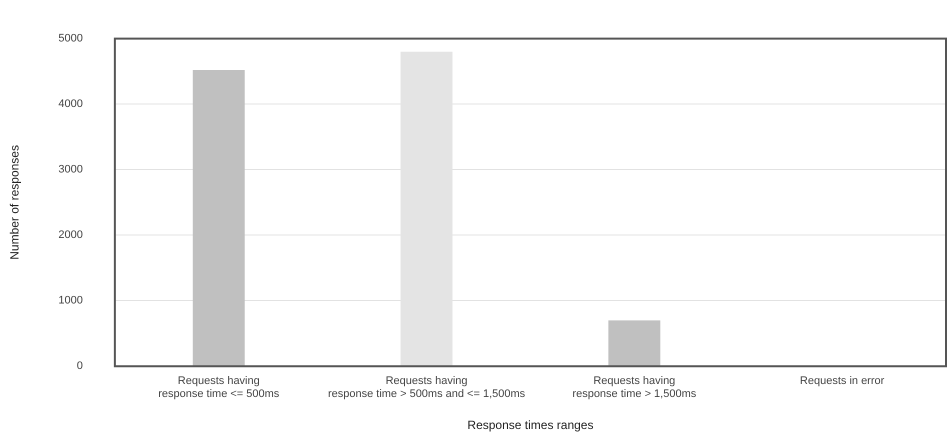  Describe the element at coordinates (79, 366) in the screenshot. I see `y-tick-label: 0` at that location.